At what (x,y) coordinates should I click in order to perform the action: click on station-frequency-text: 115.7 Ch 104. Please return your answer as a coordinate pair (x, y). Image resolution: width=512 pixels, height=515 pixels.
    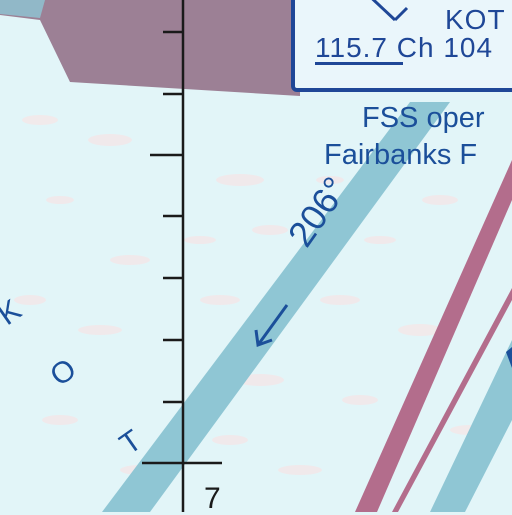
    Looking at the image, I should click on (404, 48).